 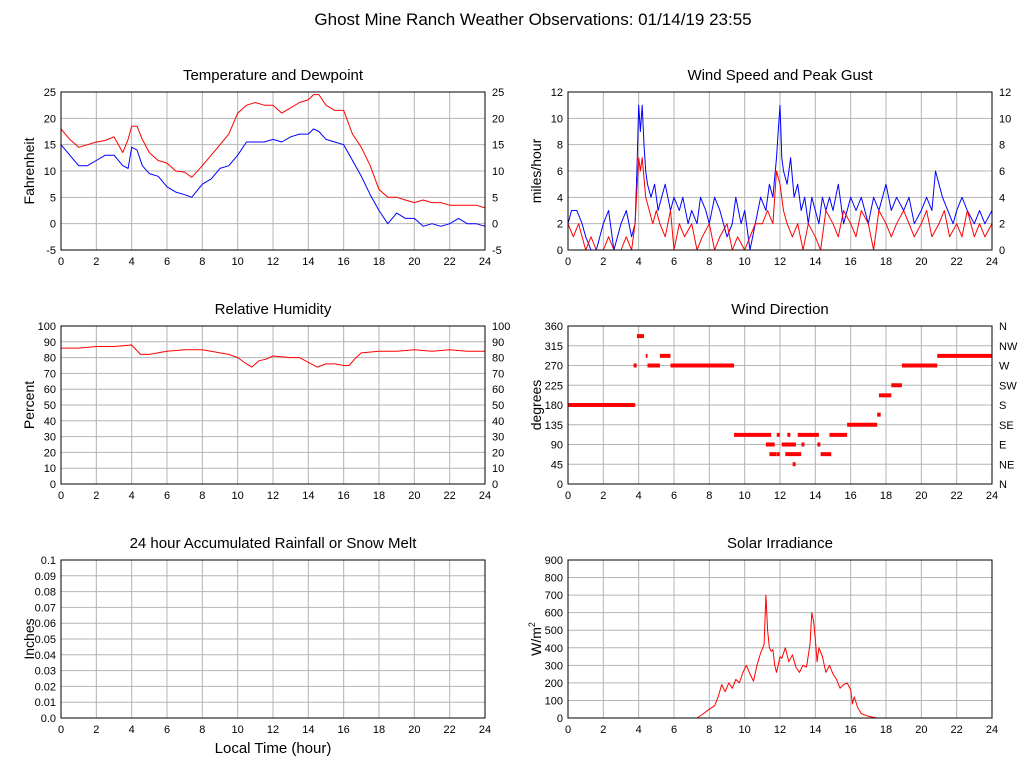 I want to click on y-tick-label: 30, so click(x=50, y=438).